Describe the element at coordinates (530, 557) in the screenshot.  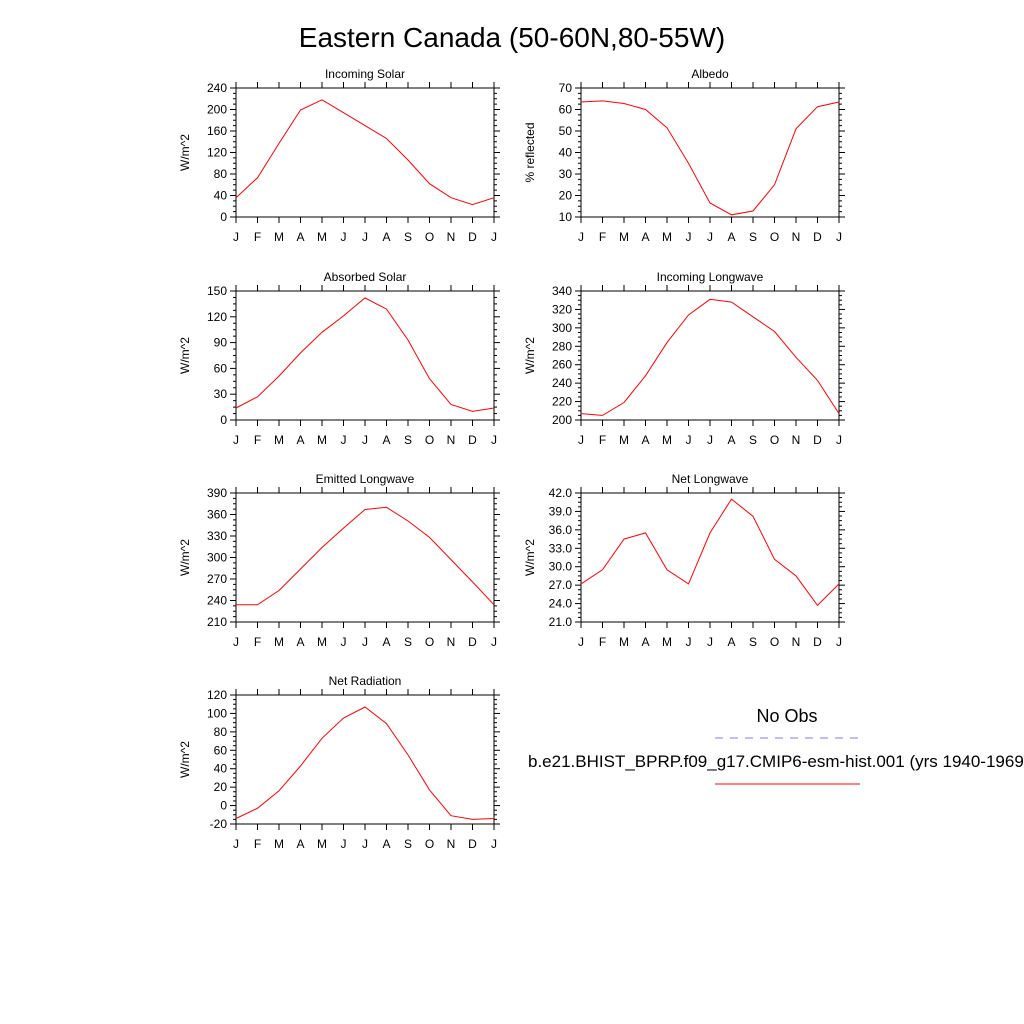
I see `net-longwave-ylabel: W/m^2` at that location.